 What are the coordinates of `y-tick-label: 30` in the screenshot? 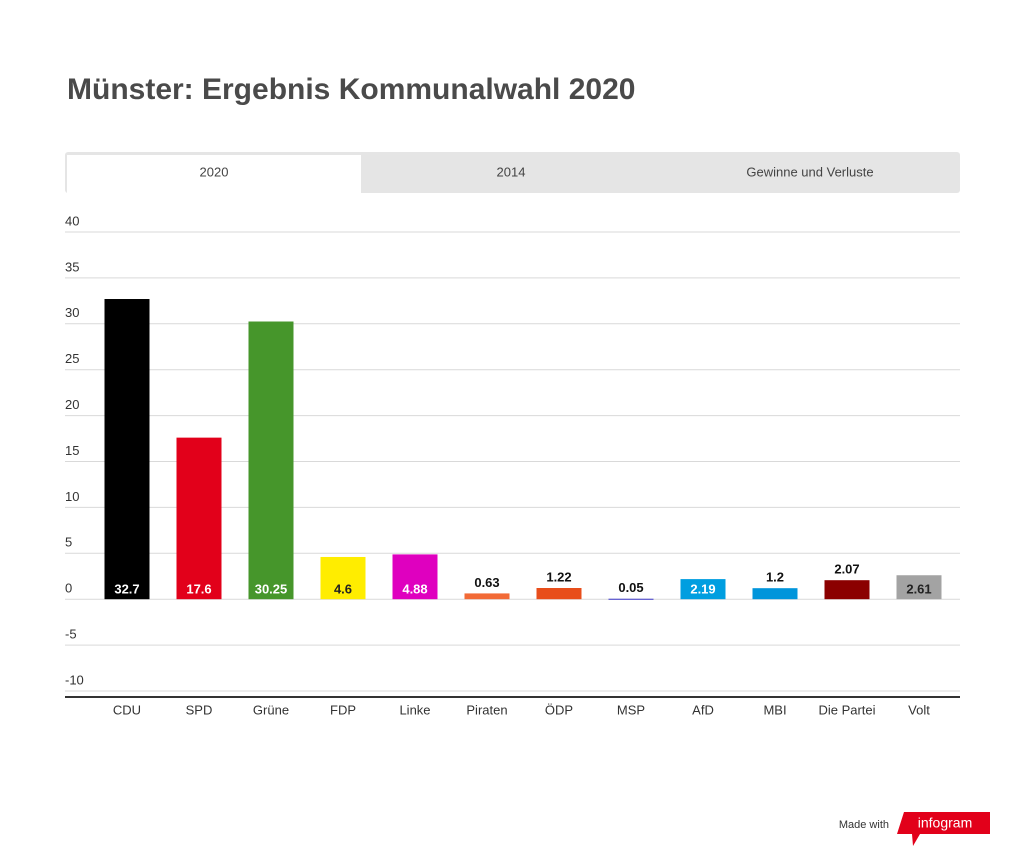 It's located at (72, 312).